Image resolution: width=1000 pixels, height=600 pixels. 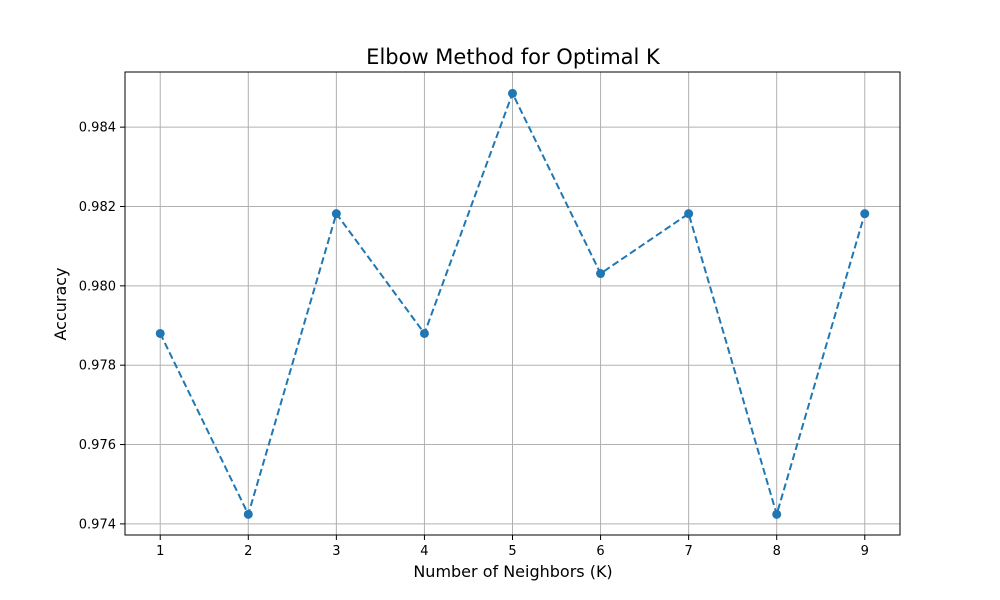 I want to click on data-point-k8, so click(x=777, y=514).